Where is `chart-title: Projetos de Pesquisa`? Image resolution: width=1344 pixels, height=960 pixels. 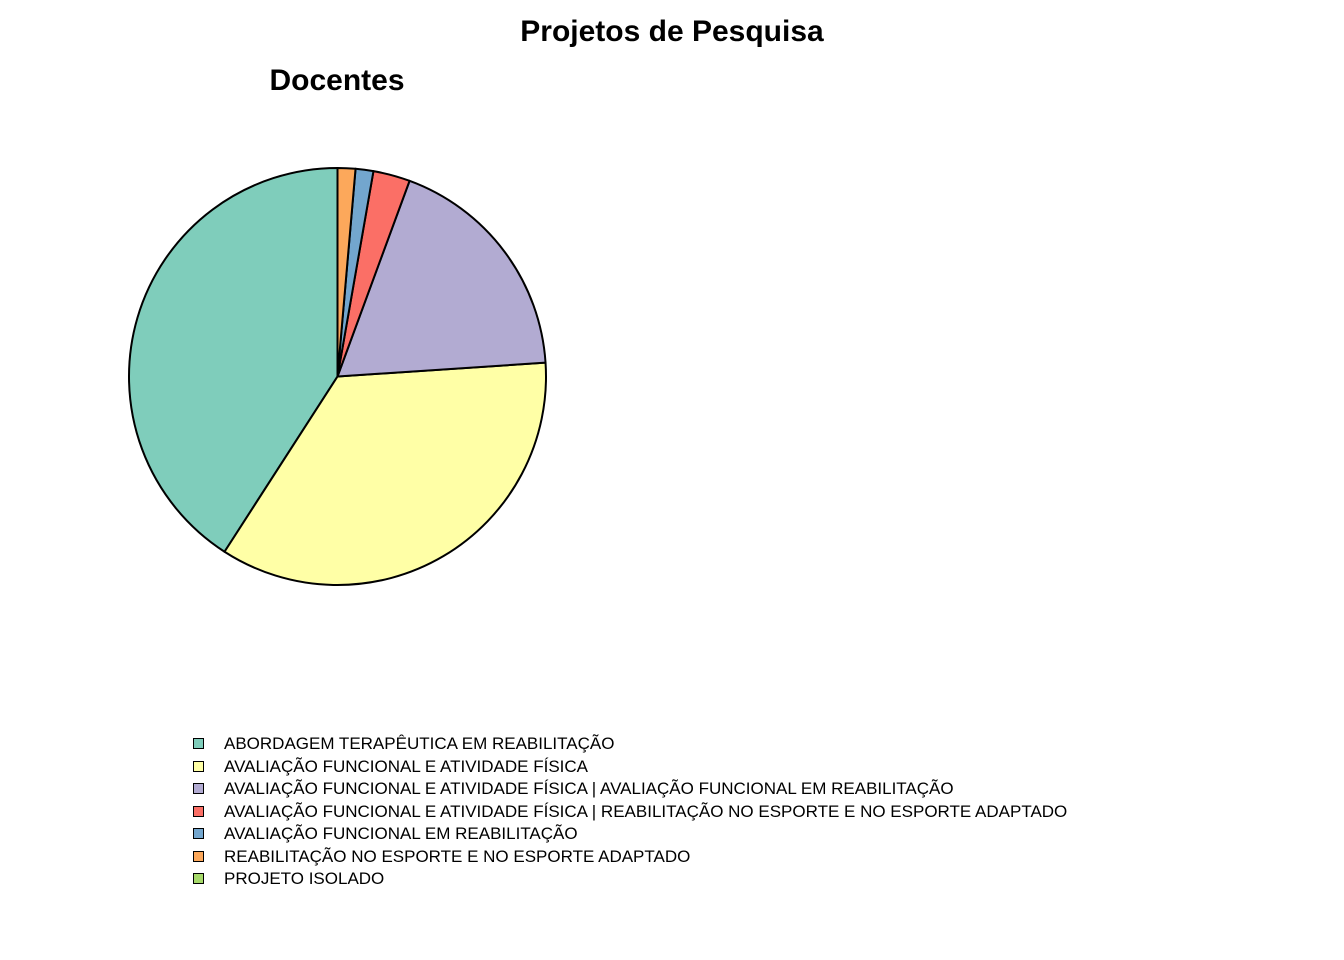 chart-title: Projetos de Pesquisa is located at coordinates (672, 31).